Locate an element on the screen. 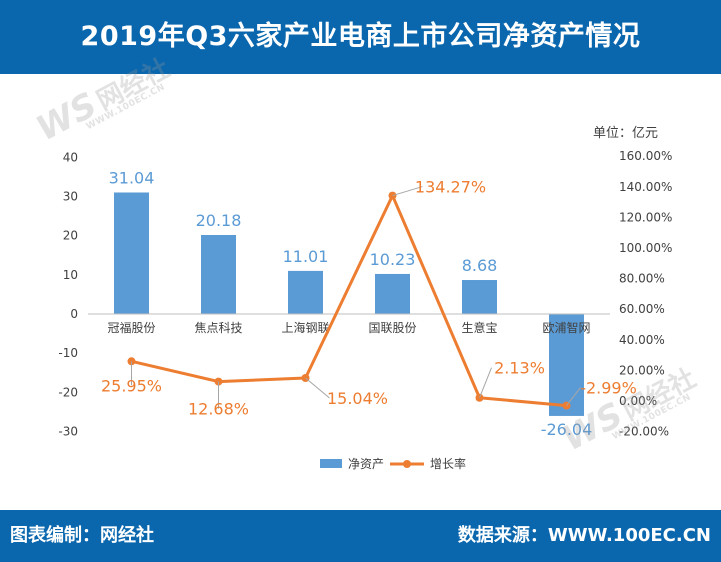  header-bar is located at coordinates (360, 37).